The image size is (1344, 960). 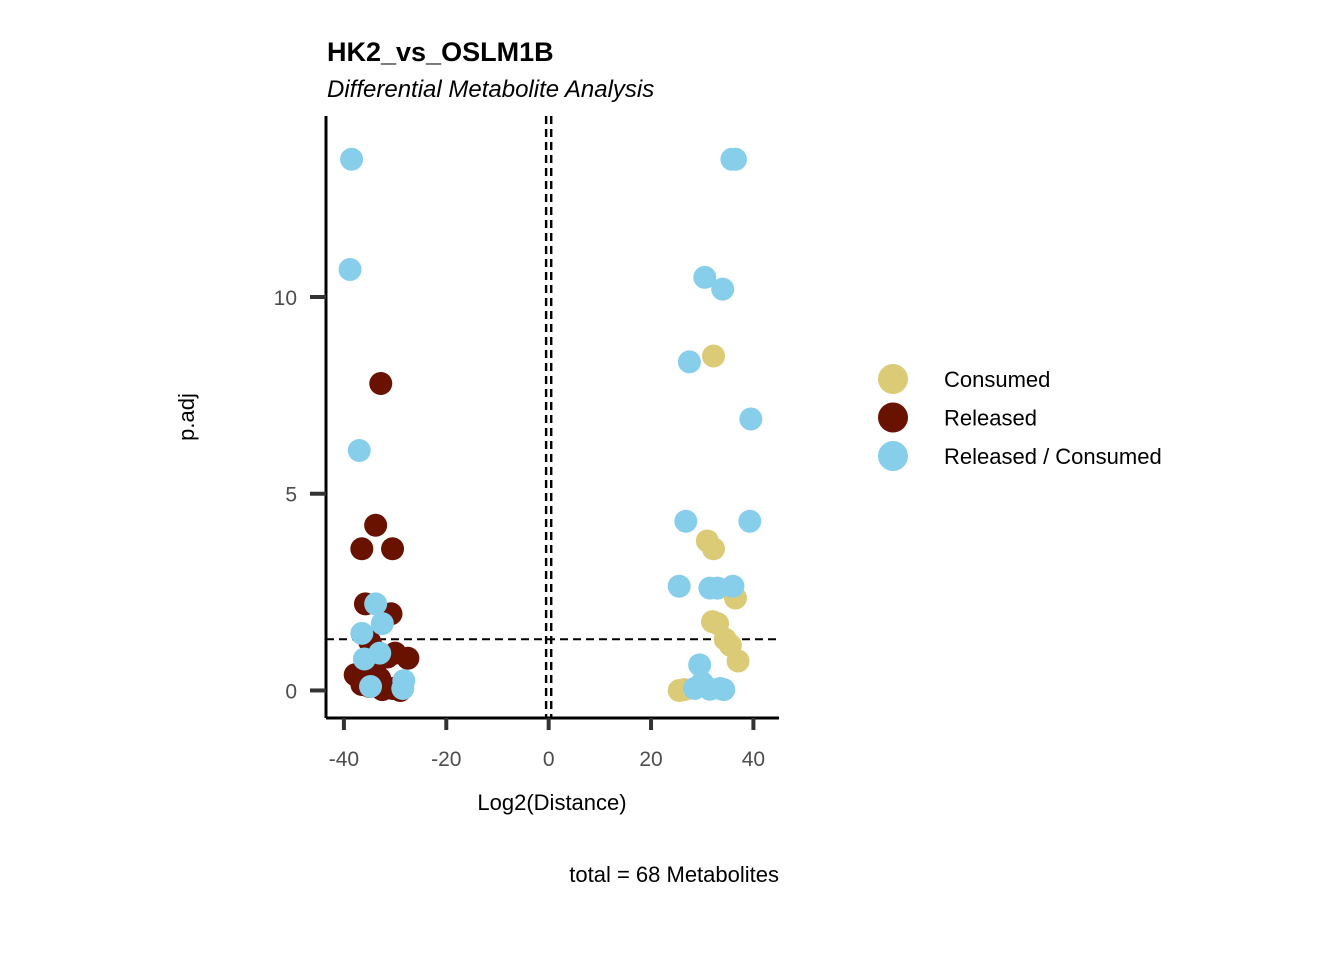 What do you see at coordinates (285, 298) in the screenshot?
I see `y-tick-label: 10` at bounding box center [285, 298].